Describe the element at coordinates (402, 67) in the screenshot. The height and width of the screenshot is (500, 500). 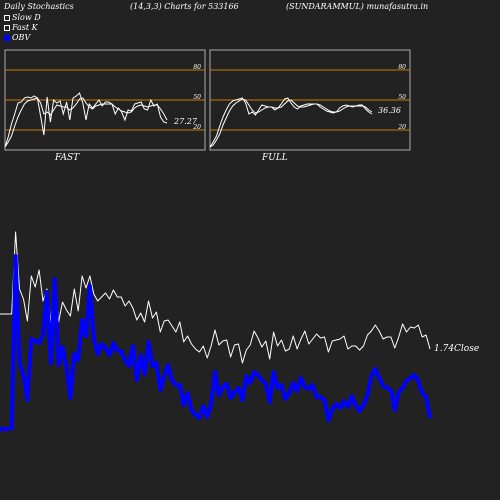
I see `full-level-label-80: 80` at that location.